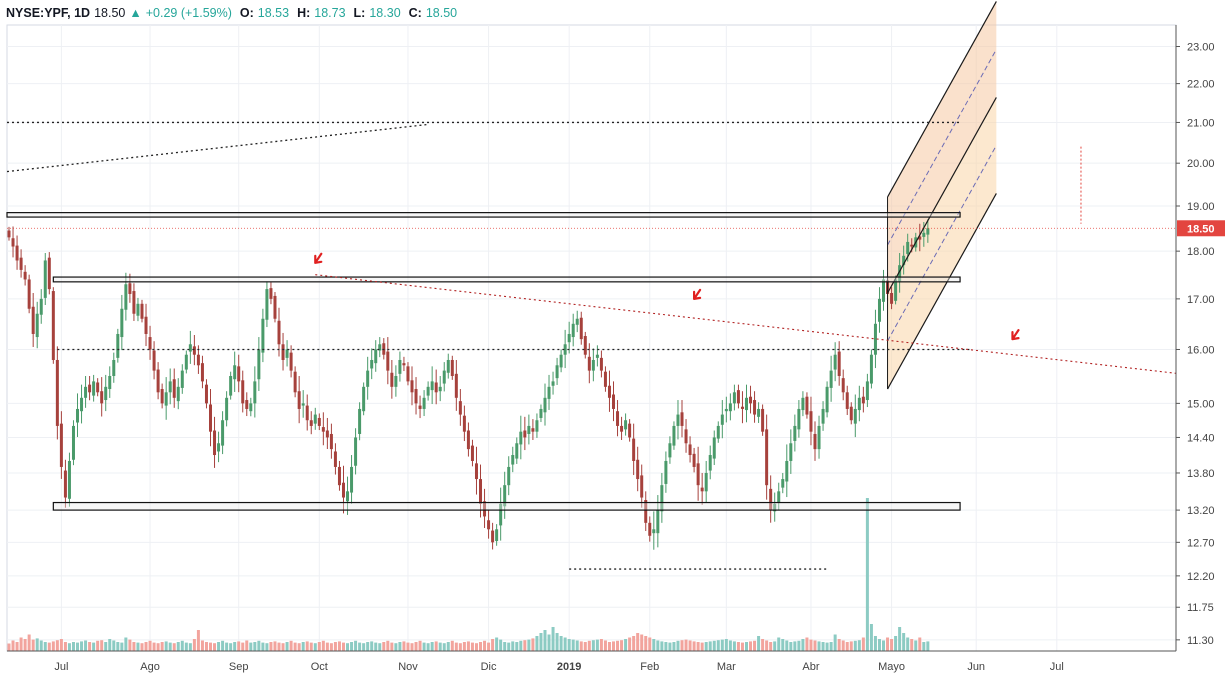  What do you see at coordinates (415, 13) in the screenshot?
I see `close-label: C:` at bounding box center [415, 13].